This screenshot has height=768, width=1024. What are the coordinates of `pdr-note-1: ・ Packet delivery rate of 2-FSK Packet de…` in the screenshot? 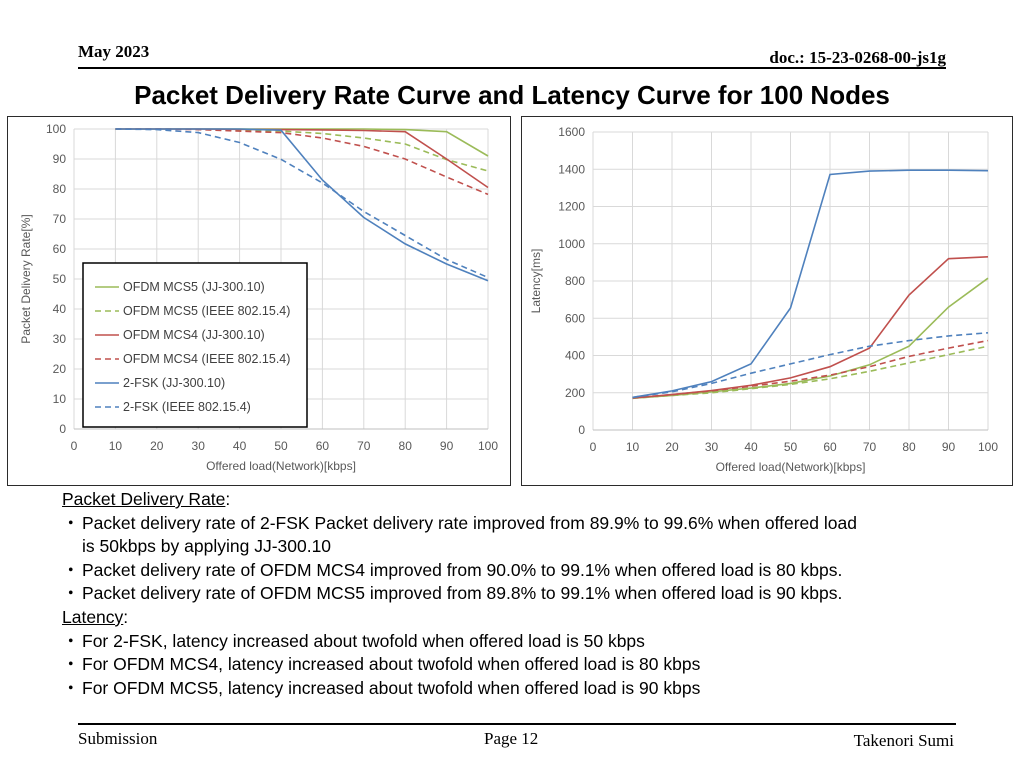 It's located at (522, 524).